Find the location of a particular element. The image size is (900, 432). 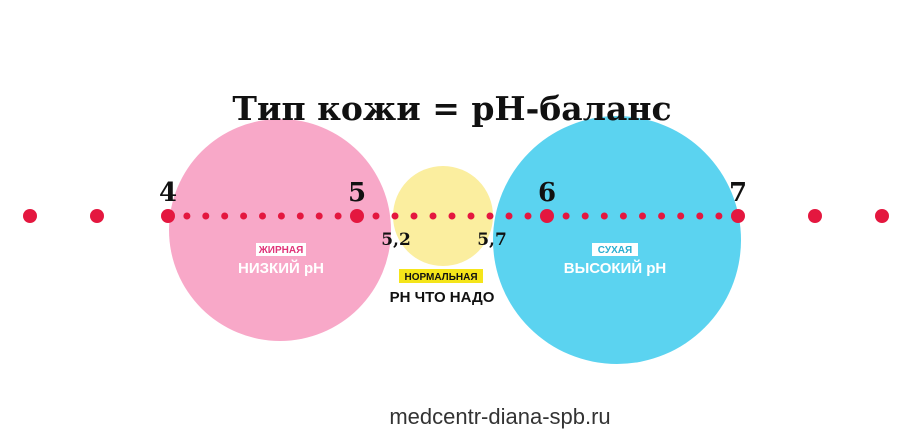

oily-tag: ЖИРНАЯ is located at coordinates (281, 250).